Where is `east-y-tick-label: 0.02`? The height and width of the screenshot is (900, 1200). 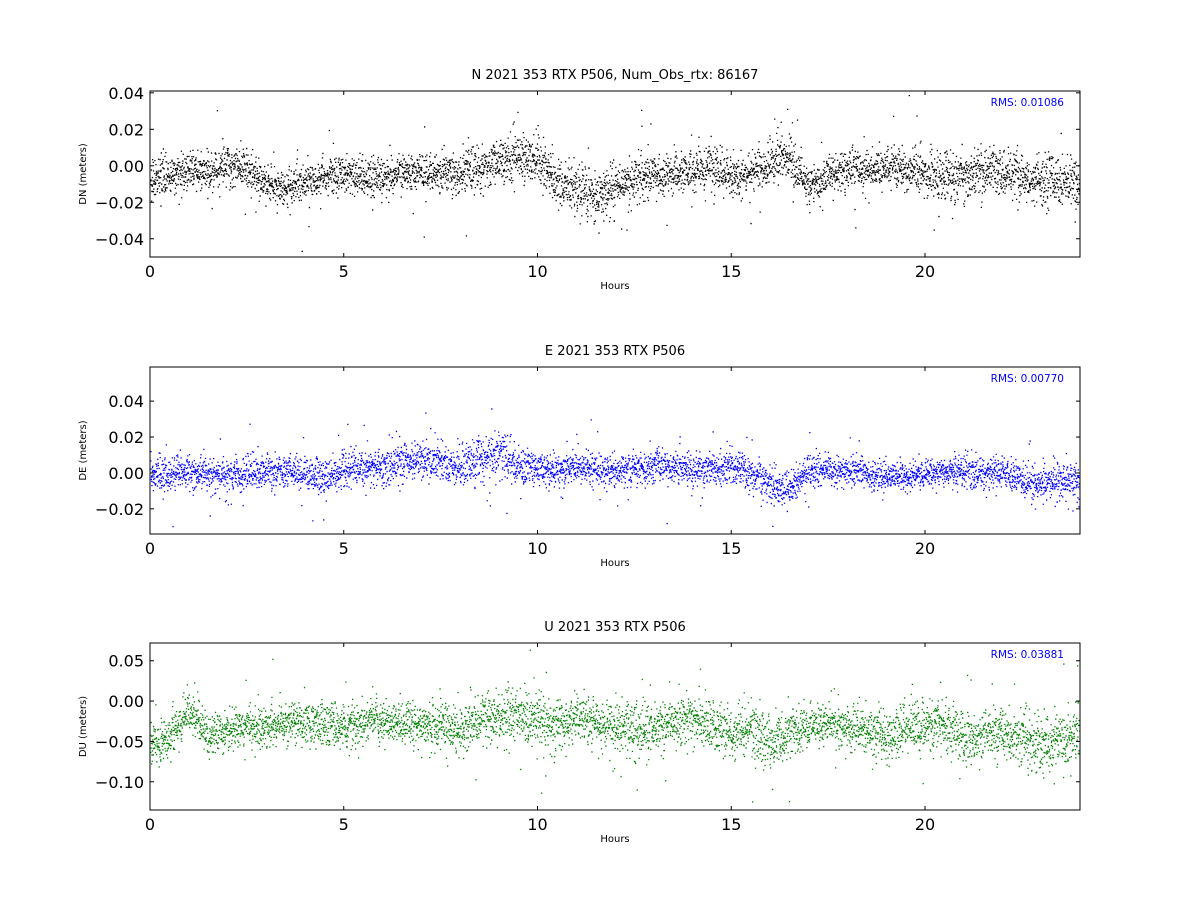
east-y-tick-label: 0.02 is located at coordinates (126, 437).